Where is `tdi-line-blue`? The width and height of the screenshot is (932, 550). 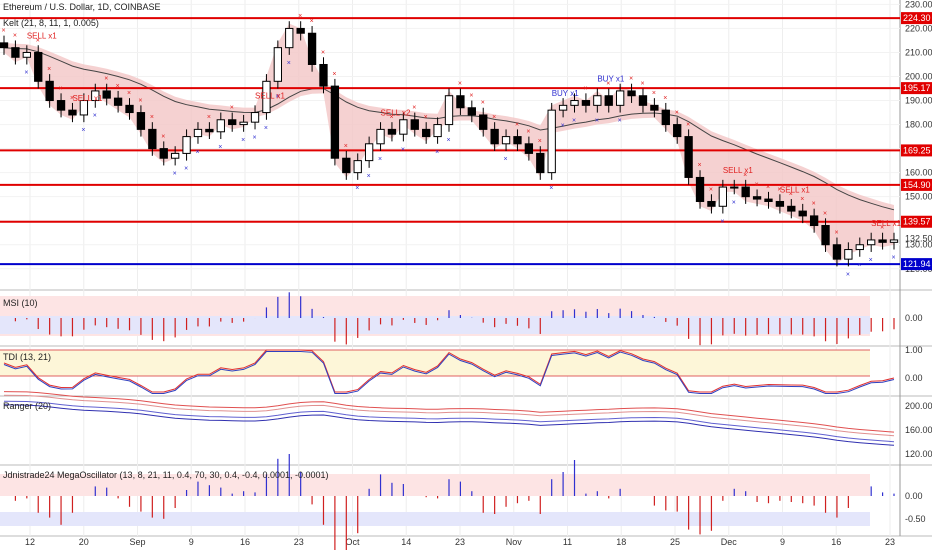
tdi-line-blue is located at coordinates (449, 372).